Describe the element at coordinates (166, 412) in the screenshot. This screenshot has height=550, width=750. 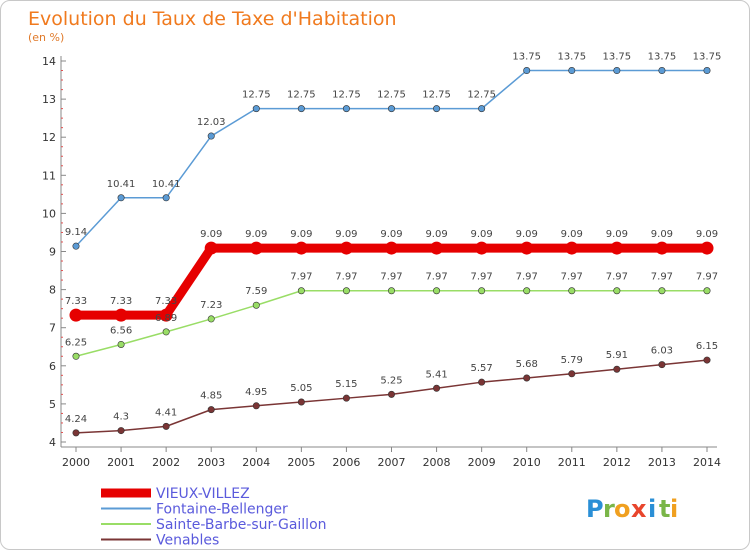
I see `data-label: 4.41` at that location.